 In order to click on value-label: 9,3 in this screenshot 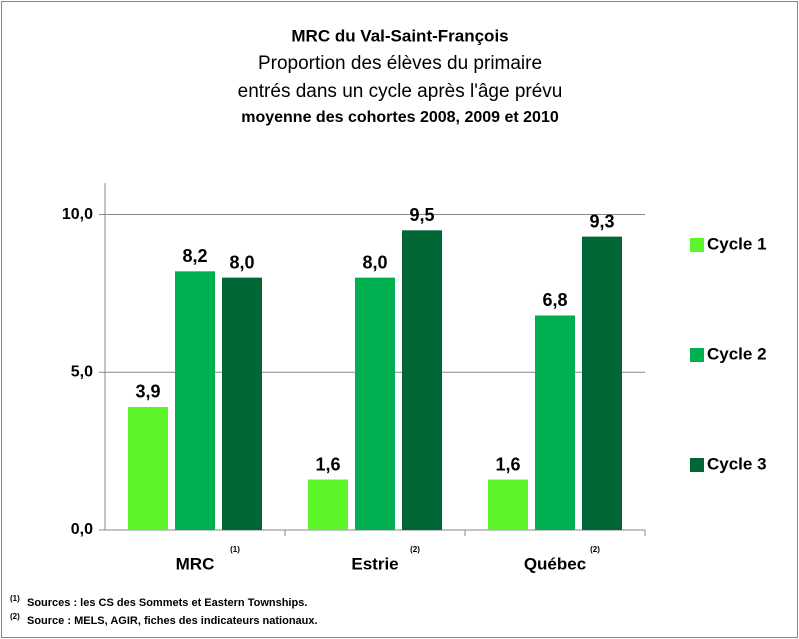, I will do `click(601, 221)`.